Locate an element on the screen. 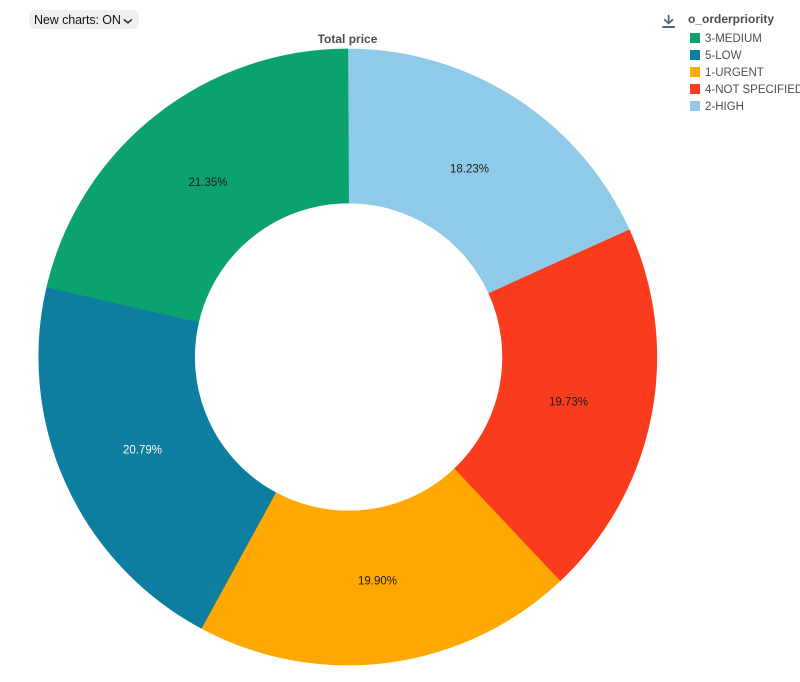  svg-text: 18.23% is located at coordinates (469, 170).